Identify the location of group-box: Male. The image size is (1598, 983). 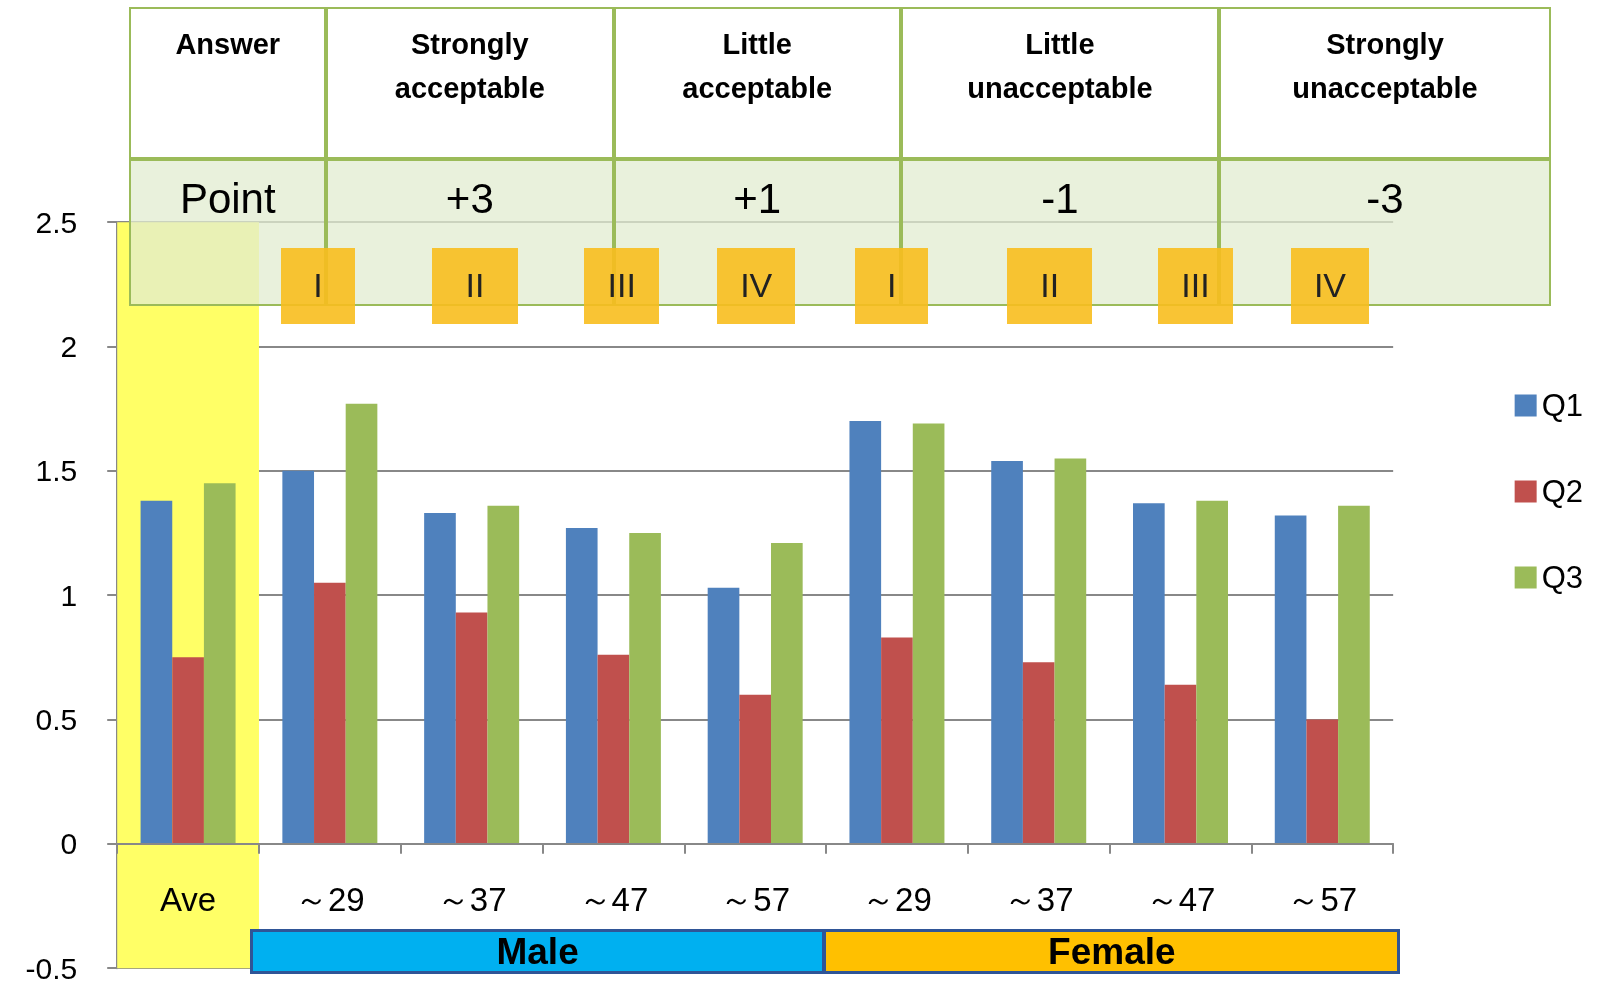
(537, 952).